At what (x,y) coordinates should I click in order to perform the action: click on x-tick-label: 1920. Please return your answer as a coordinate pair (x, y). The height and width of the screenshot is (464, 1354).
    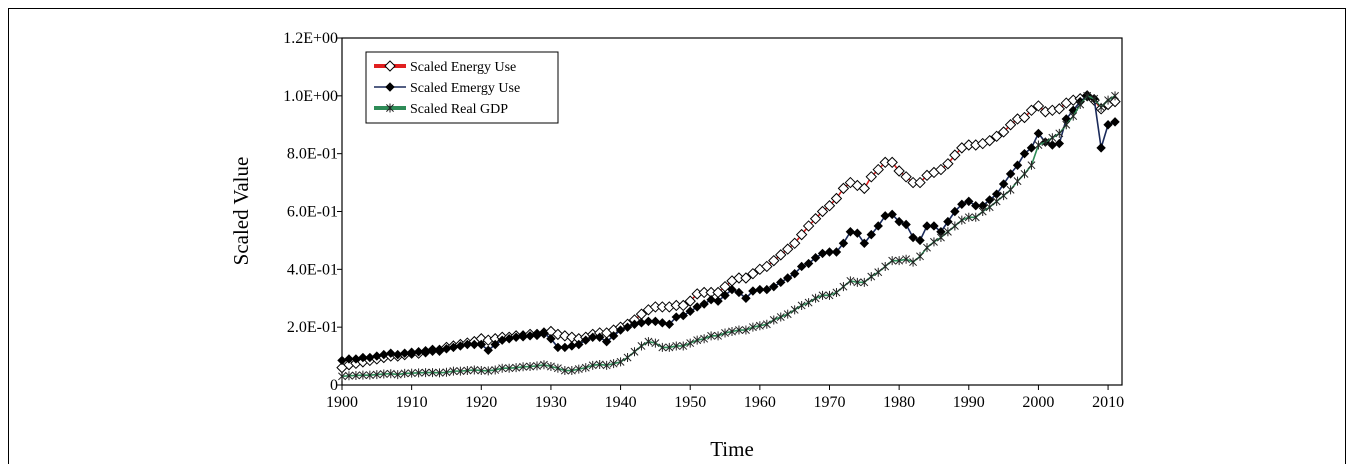
    Looking at the image, I should click on (481, 402).